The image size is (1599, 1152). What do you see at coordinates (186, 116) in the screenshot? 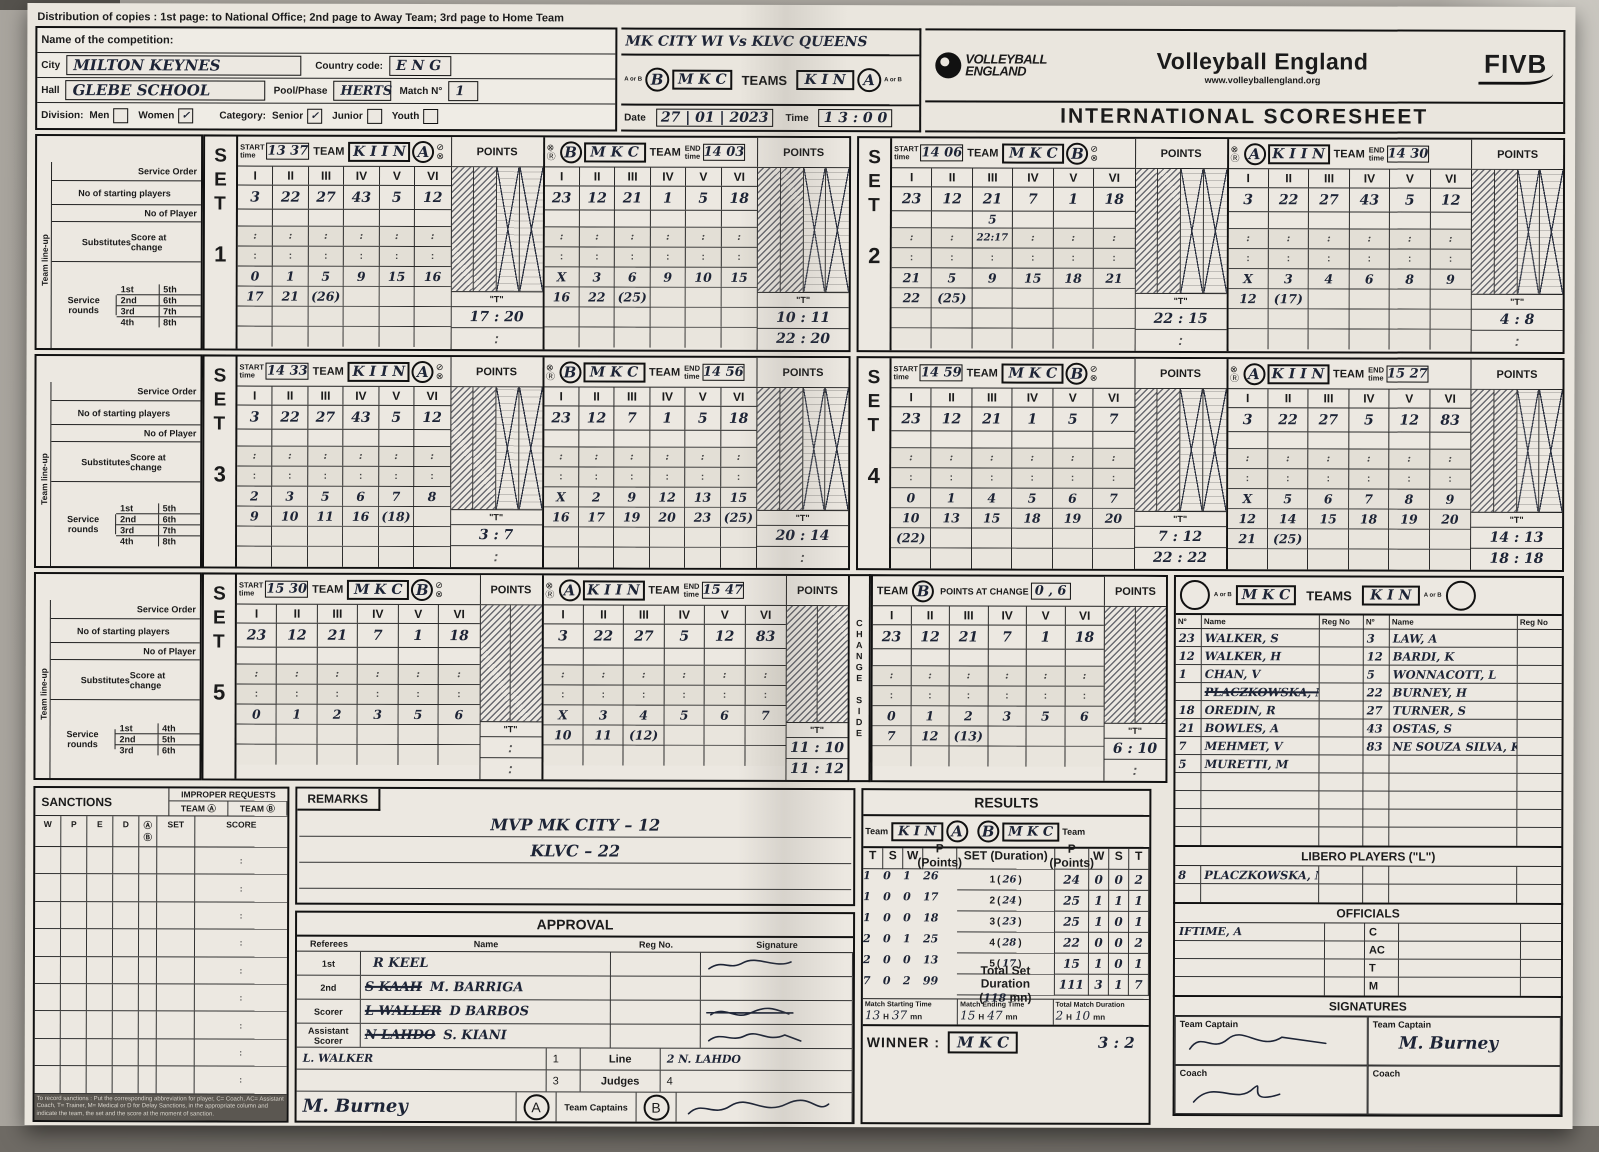
I see `women-checkbox: ✓` at bounding box center [186, 116].